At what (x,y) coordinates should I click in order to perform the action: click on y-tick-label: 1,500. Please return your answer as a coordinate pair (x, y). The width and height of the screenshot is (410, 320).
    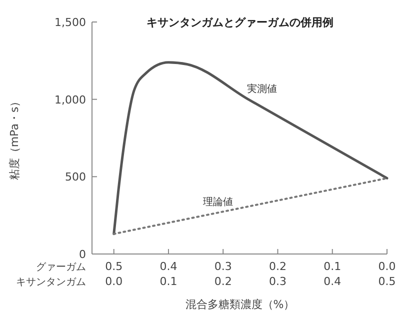
    Looking at the image, I should click on (70, 22).